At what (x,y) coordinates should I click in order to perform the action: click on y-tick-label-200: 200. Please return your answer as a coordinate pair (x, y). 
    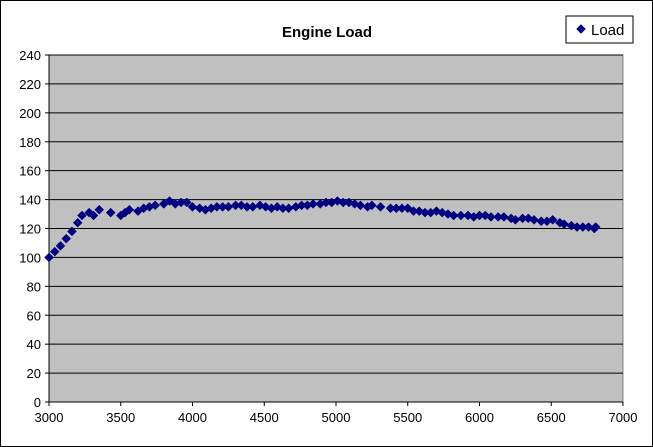
    Looking at the image, I should click on (30, 113).